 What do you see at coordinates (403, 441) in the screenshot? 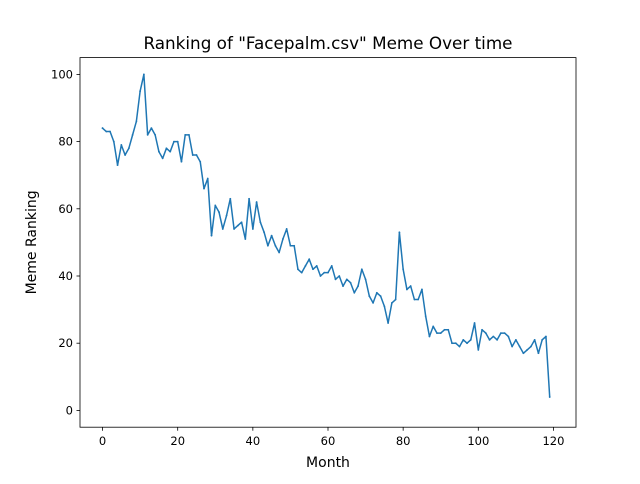
I see `x-tick-label: 80` at bounding box center [403, 441].